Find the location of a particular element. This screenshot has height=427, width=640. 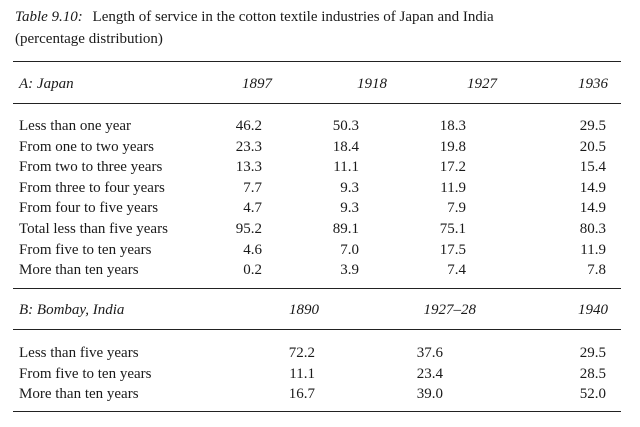

cell-value: 23.3 is located at coordinates (248, 146).